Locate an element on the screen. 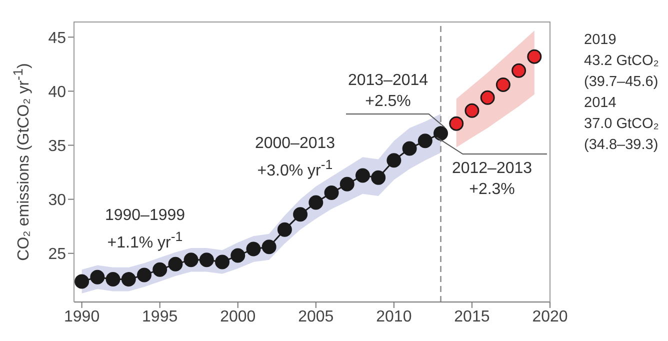 The image size is (668, 341). x-tick-label: 1995 is located at coordinates (160, 317).